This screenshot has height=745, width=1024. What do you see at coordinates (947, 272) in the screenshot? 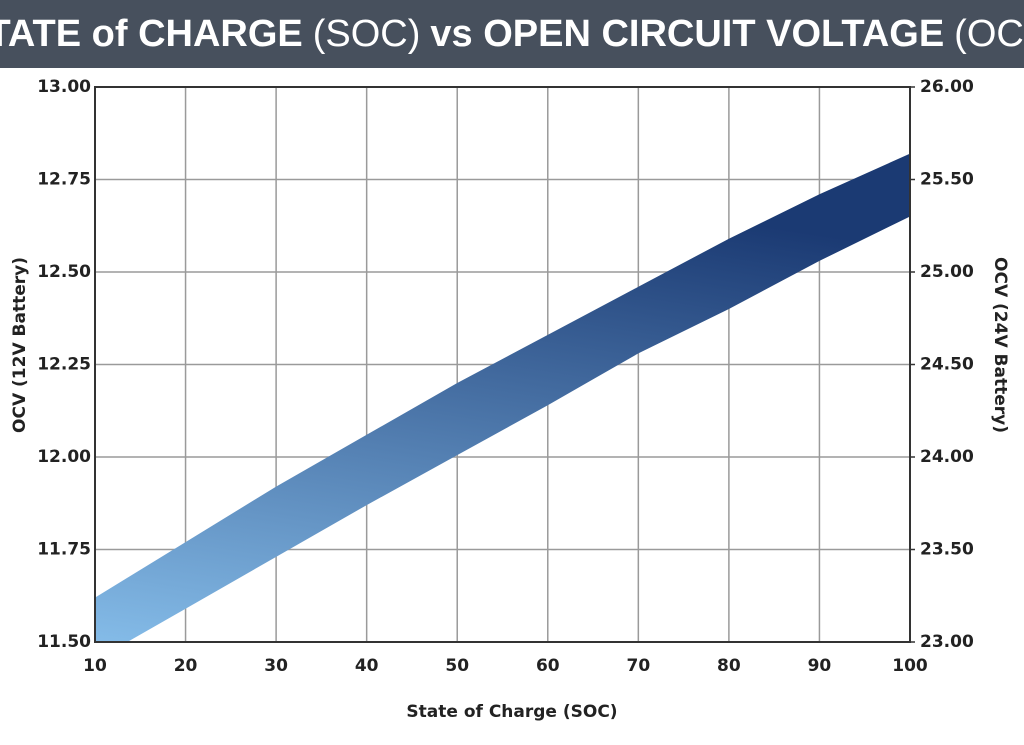
I see `y2-tick-label: 25.00` at bounding box center [947, 272].